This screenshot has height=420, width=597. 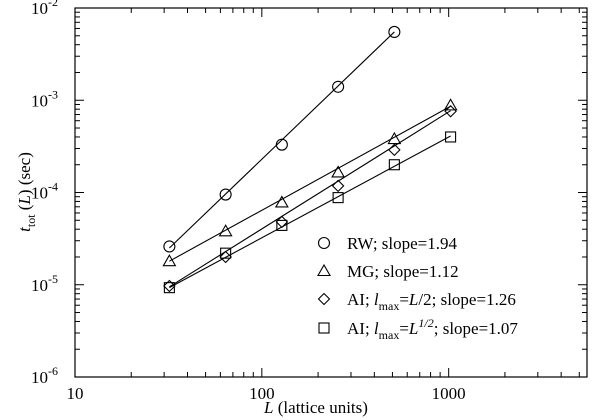 I want to click on legend-label-part: 1/2, so click(x=425, y=323).